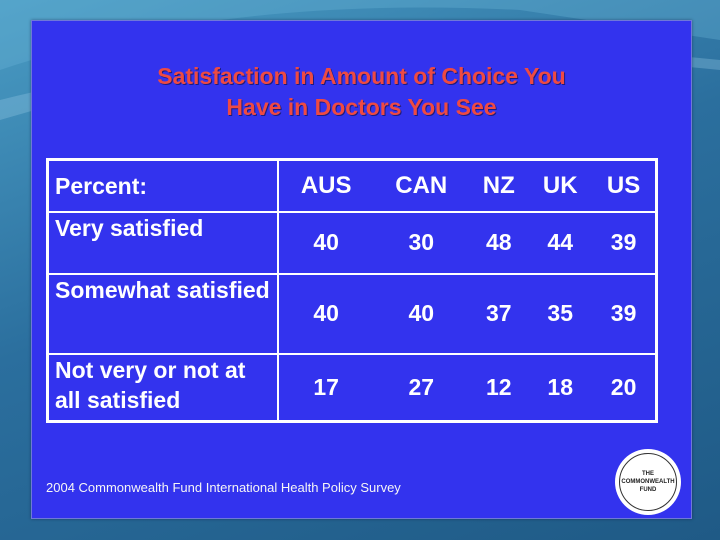  What do you see at coordinates (560, 387) in the screenshot?
I see `cell: 18` at bounding box center [560, 387].